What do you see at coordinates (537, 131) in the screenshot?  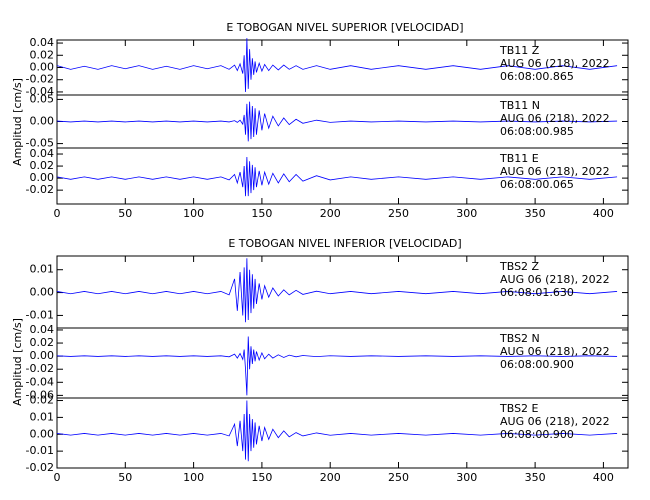 I see `time-label: 06:08:00.985` at bounding box center [537, 131].